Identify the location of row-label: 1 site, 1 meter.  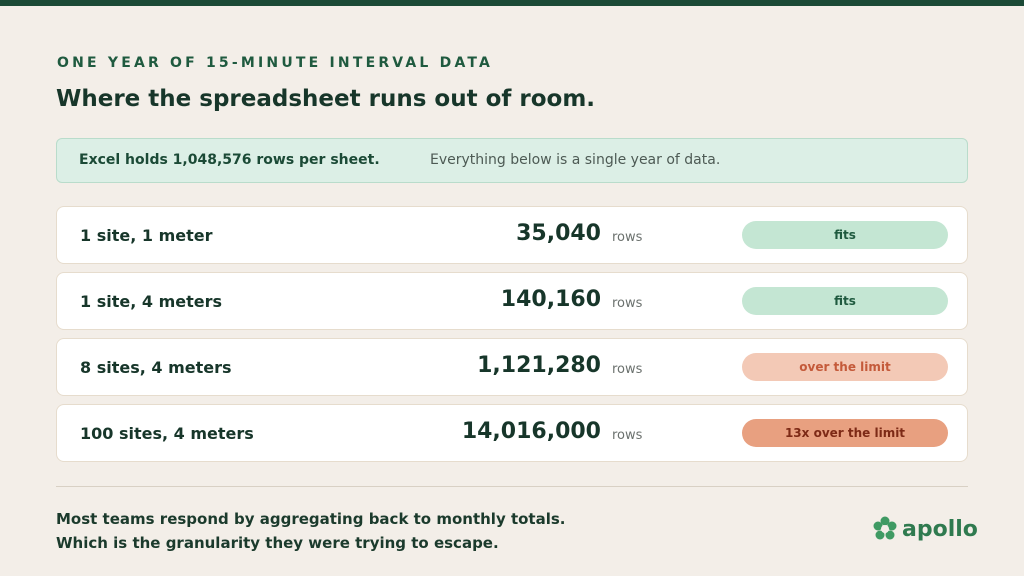
(146, 235).